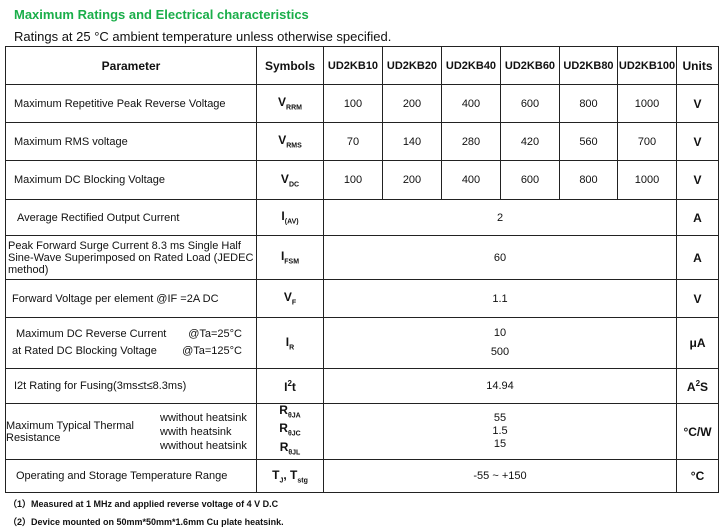 Image resolution: width=722 pixels, height=528 pixels. Describe the element at coordinates (471, 65) in the screenshot. I see `header-model: UD2KB40` at that location.